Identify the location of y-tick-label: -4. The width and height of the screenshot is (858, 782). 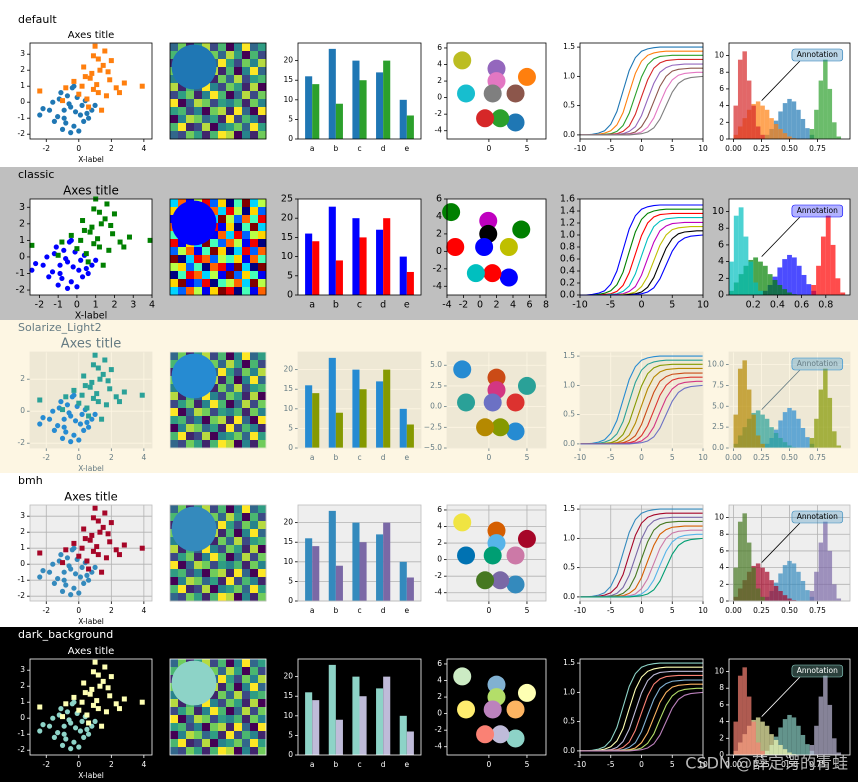
(437, 286).